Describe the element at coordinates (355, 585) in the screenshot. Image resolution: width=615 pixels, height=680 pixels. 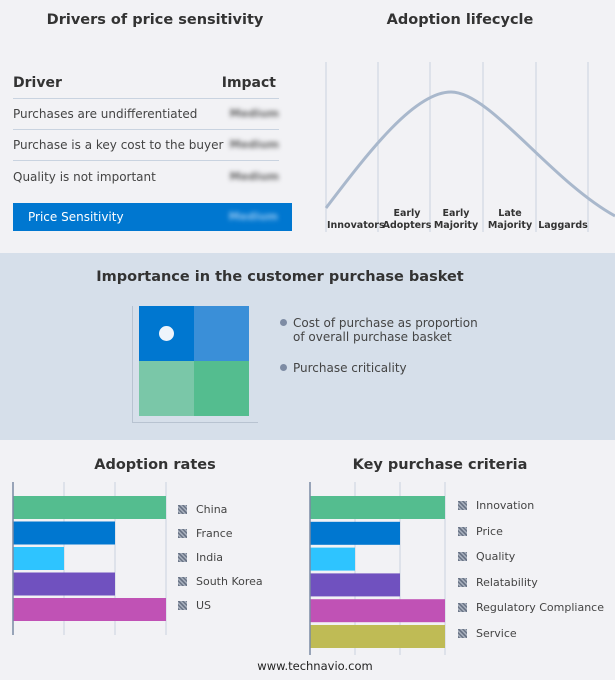
I see `bar-relatability` at that location.